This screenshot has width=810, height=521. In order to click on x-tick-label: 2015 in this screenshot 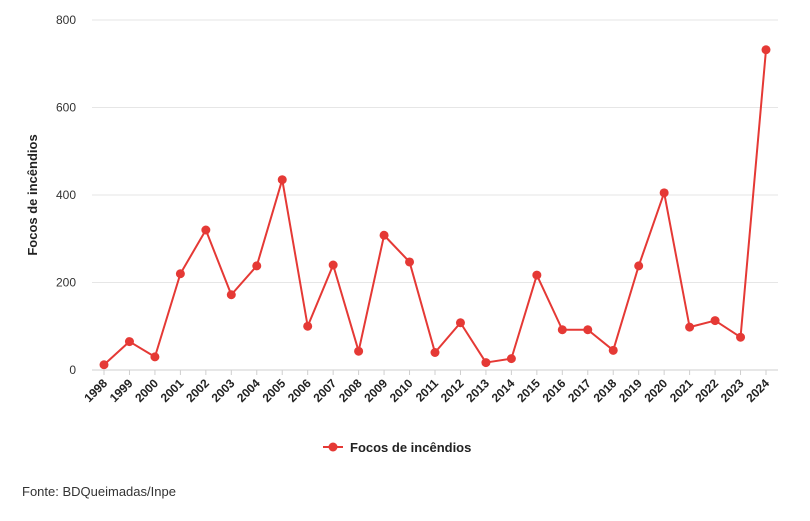, I will do `click(528, 390)`.